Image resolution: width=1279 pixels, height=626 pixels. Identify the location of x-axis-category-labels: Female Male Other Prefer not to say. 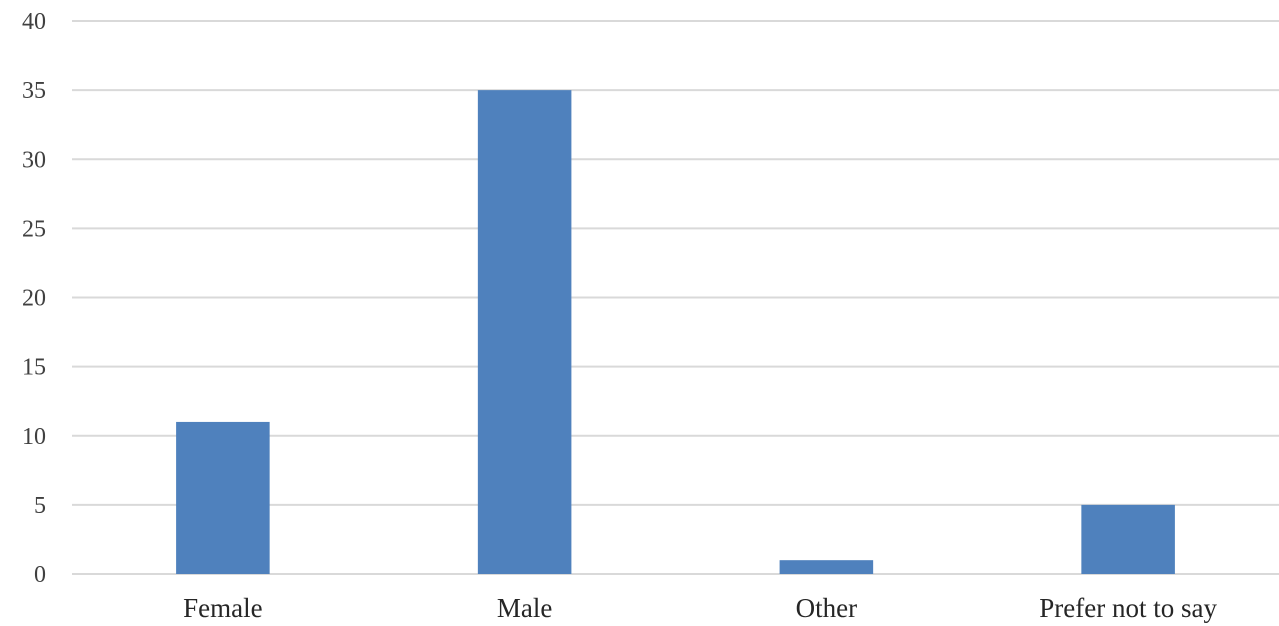
(700, 608).